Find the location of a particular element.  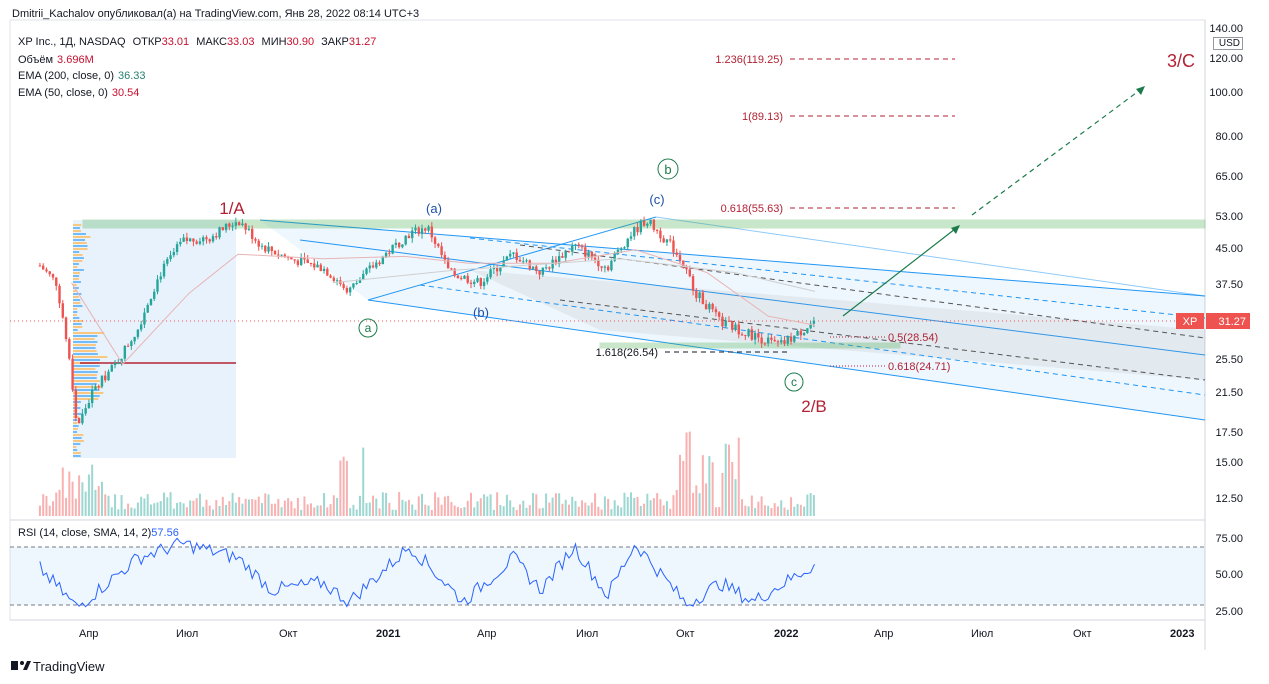

price-tick-80: 80.00 is located at coordinates (1229, 137).